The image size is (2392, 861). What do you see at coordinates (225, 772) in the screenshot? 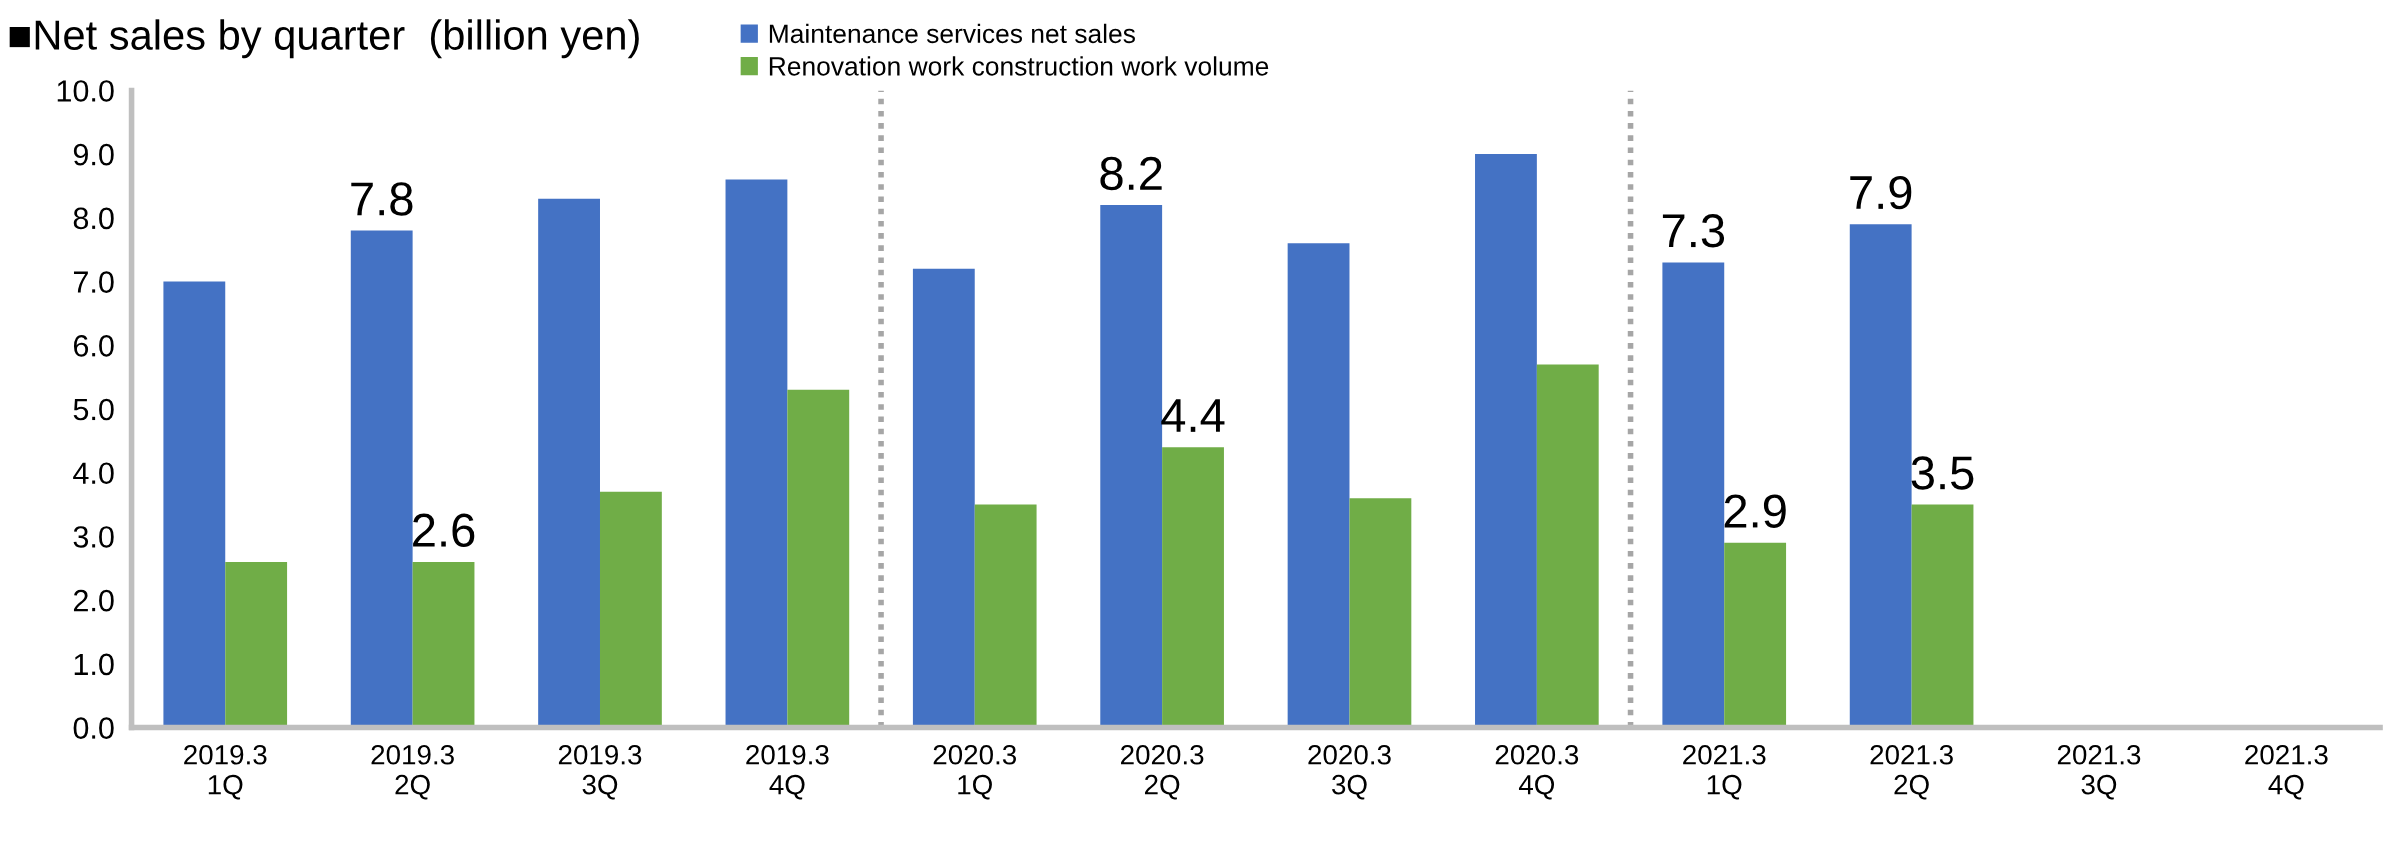
I see `x-tick-label: 2019.3 1Q` at bounding box center [225, 772].